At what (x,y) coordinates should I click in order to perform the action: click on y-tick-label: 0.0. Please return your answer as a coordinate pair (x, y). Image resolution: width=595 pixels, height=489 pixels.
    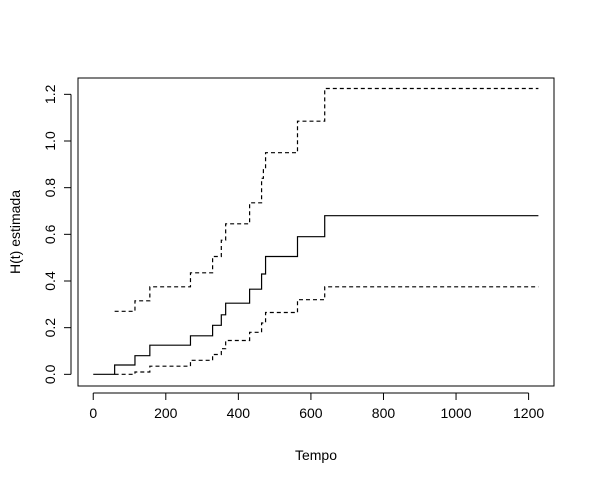
    Looking at the image, I should click on (50, 374).